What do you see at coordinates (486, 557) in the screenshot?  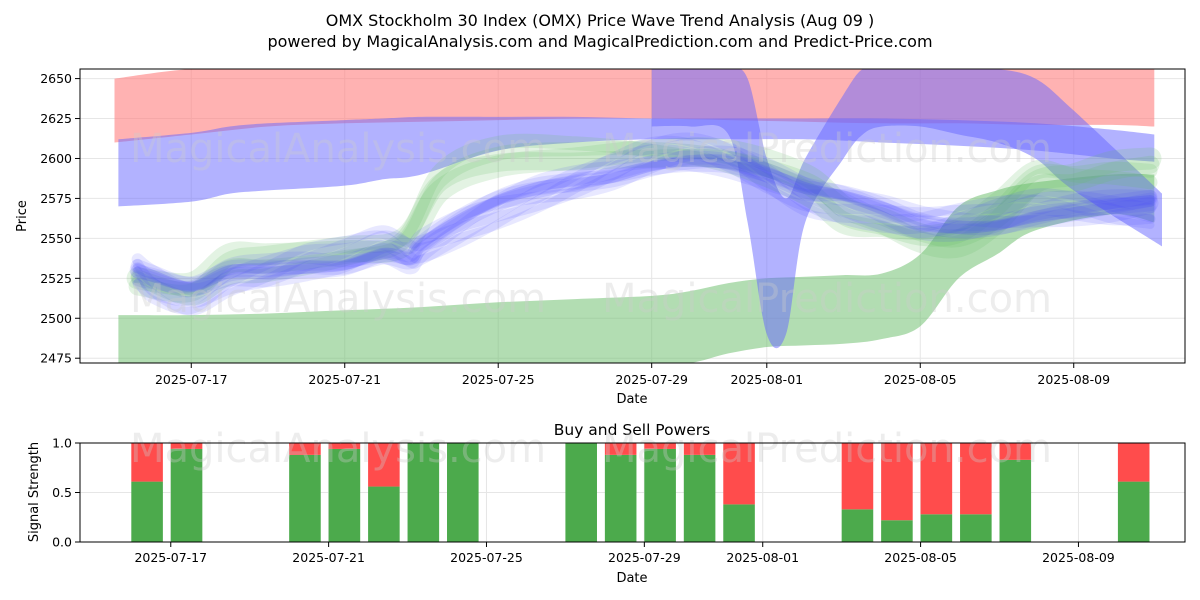 I see `buy-sell-x-tick-label: 2025-07-25` at bounding box center [486, 557].